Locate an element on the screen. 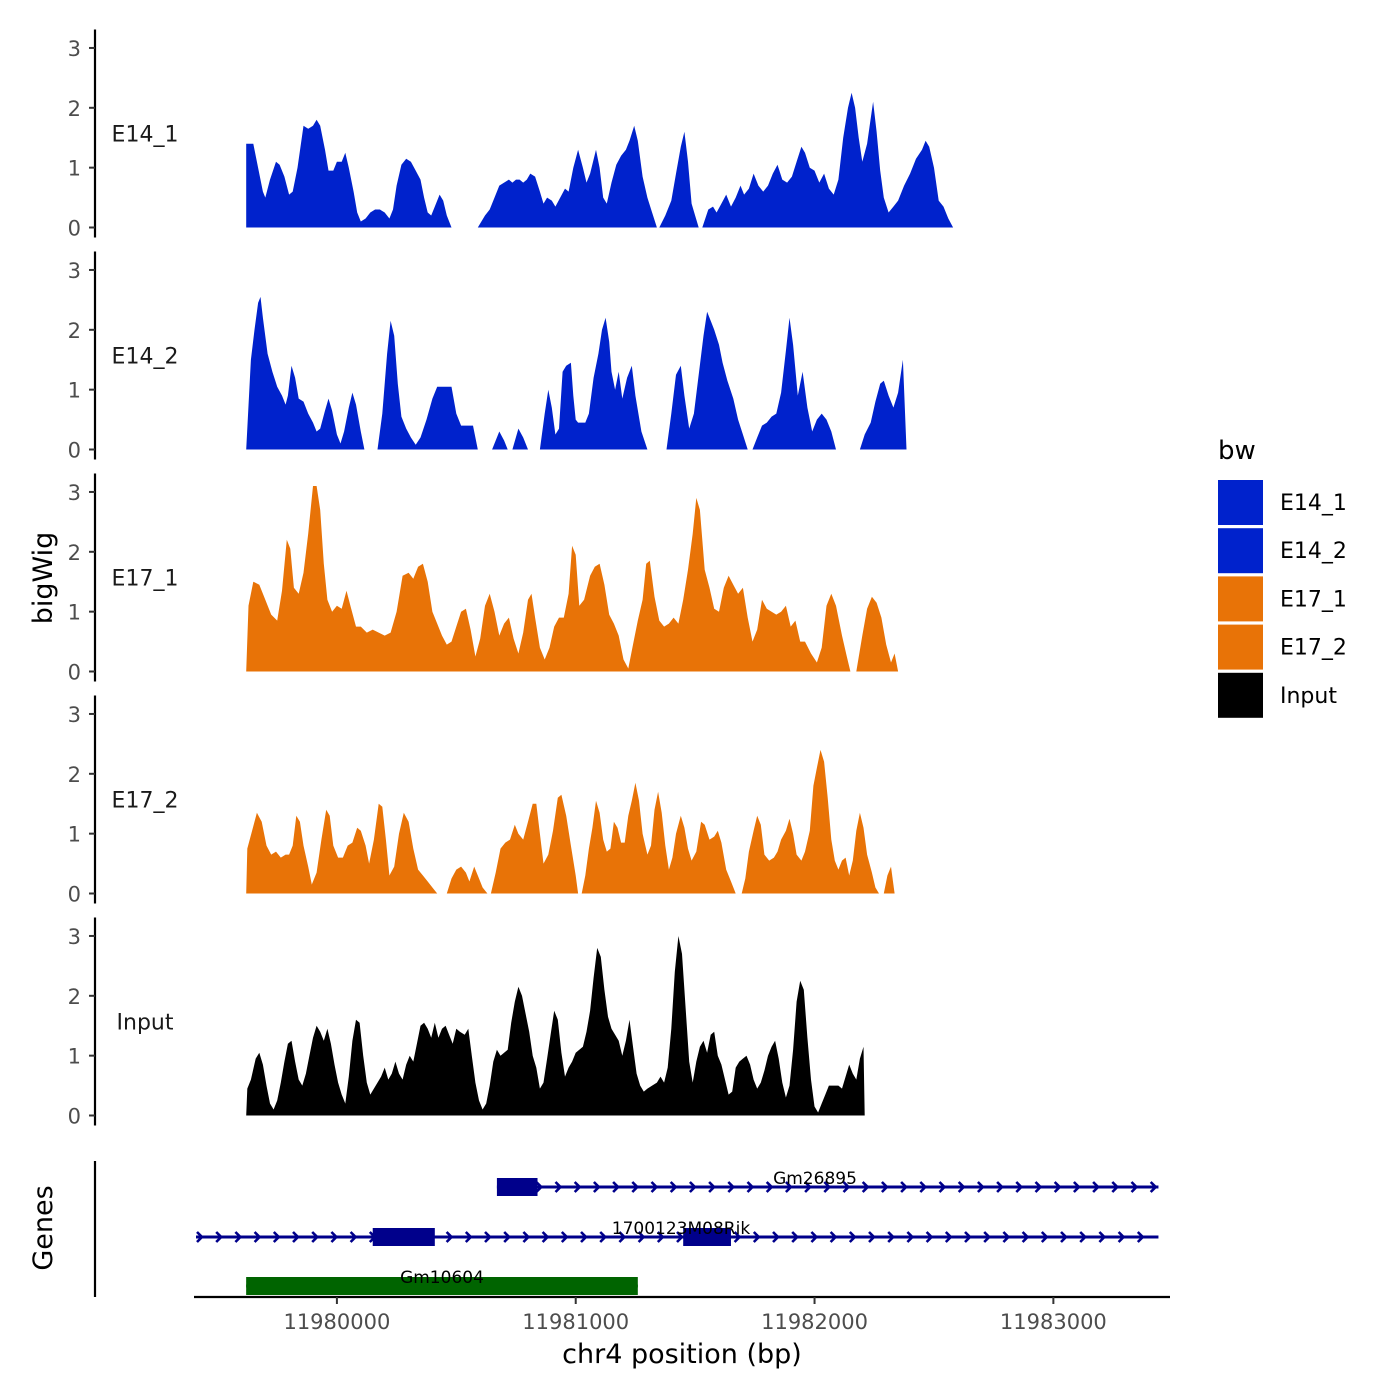 This screenshot has width=1400, height=1400. y-tick-label-E17_2-1: 1 is located at coordinates (74, 835).